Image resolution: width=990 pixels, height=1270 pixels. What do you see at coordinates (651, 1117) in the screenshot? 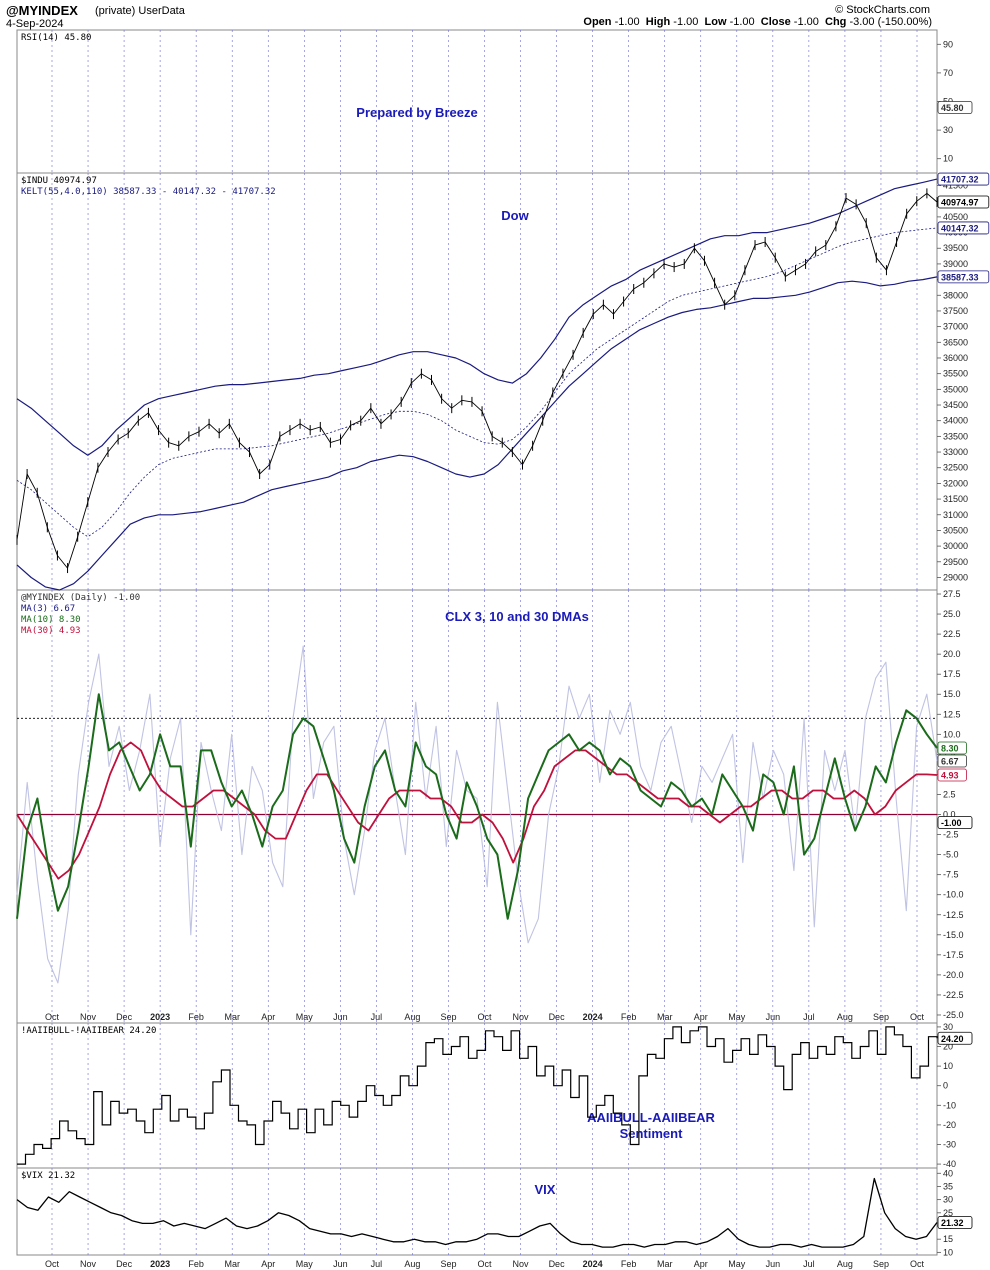
I see `annotation-aaii-line1: AAIIBULL-AAIIBEAR` at bounding box center [651, 1117].